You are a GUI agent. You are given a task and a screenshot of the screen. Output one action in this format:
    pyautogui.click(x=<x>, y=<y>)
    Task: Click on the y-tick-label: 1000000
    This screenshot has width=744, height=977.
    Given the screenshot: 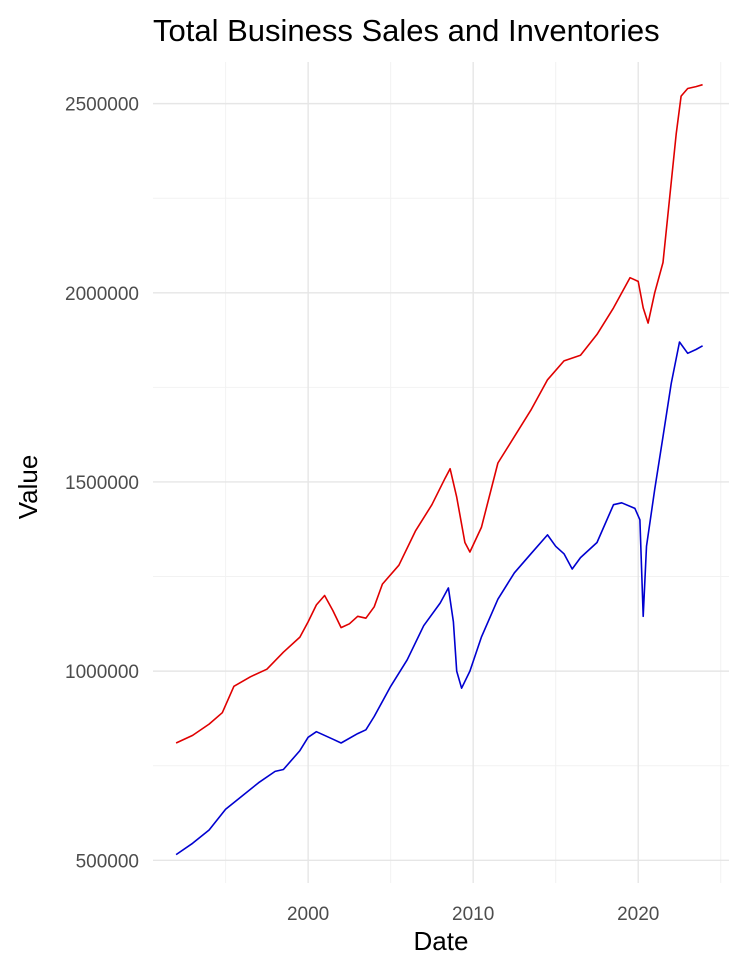 What is the action you would take?
    pyautogui.click(x=102, y=672)
    